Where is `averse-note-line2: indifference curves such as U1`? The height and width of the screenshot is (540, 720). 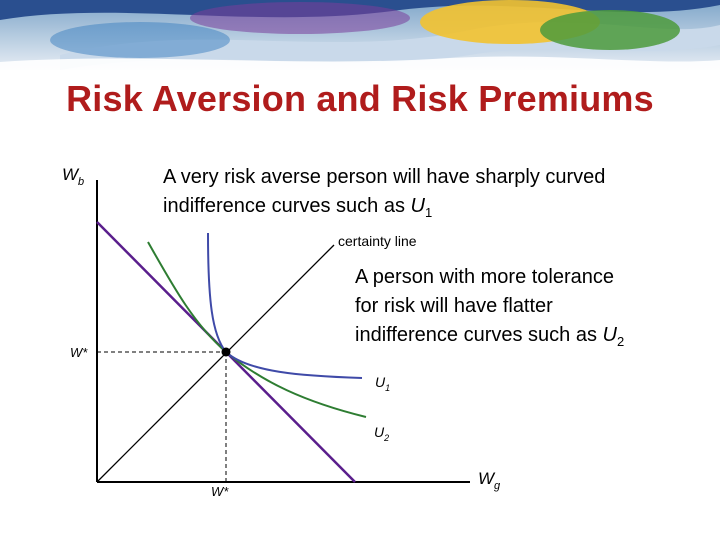
averse-note-line2: indifference curves such as U1 is located at coordinates (297, 207).